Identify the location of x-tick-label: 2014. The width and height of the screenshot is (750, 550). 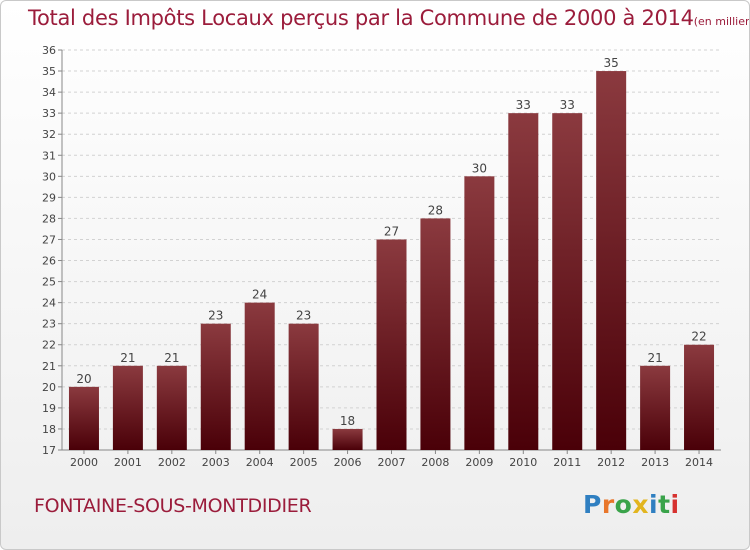
(699, 462).